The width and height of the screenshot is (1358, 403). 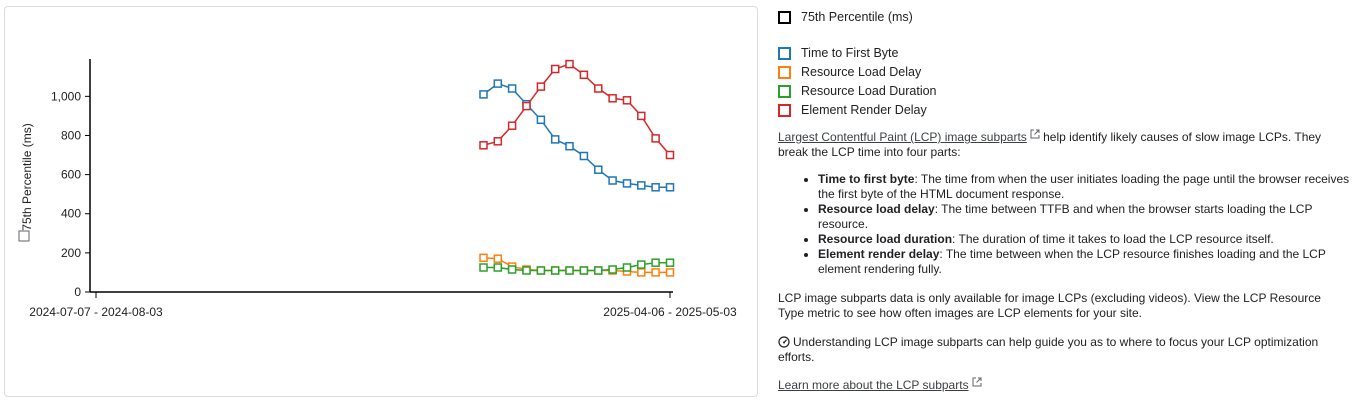 I want to click on subpart-term: Resource load delay, so click(x=876, y=209).